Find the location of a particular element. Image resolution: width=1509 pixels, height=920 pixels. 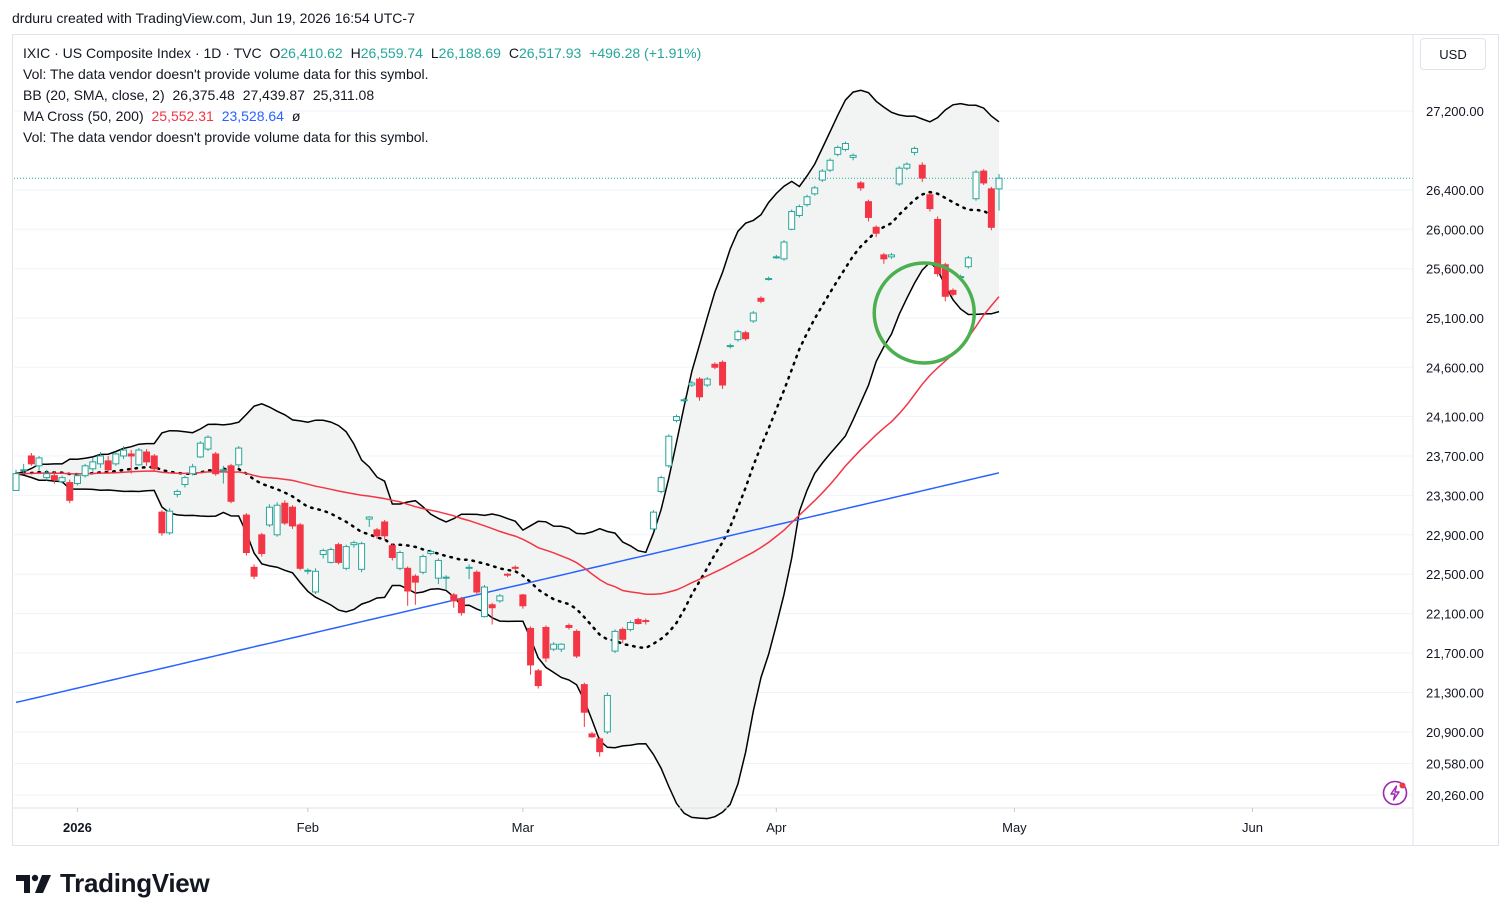

ma200-value: 23,528.64 is located at coordinates (252, 116).